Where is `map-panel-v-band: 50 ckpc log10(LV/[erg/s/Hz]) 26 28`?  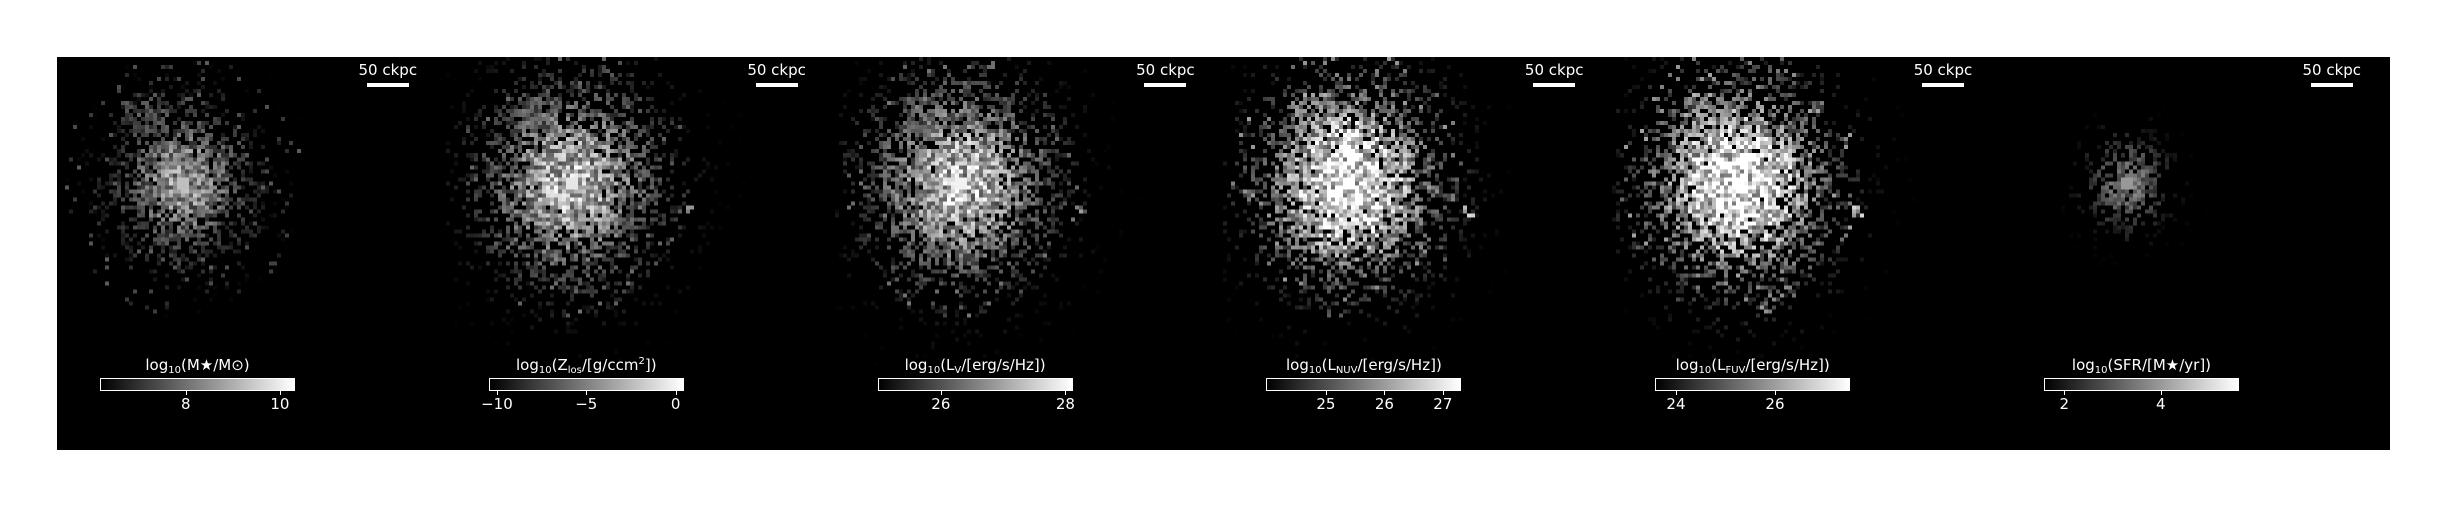
map-panel-v-band: 50 ckpc log10(LV/[erg/s/Hz]) 26 28 is located at coordinates (1029, 253).